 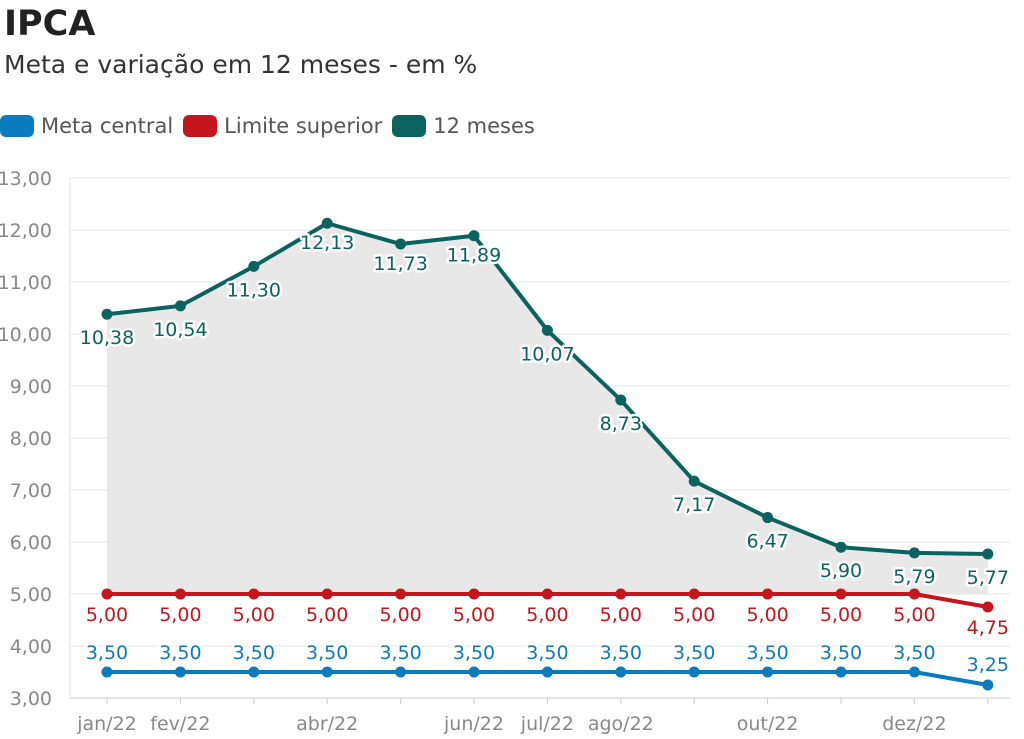 I want to click on y-tick-label: 5,00, so click(x=31, y=595).